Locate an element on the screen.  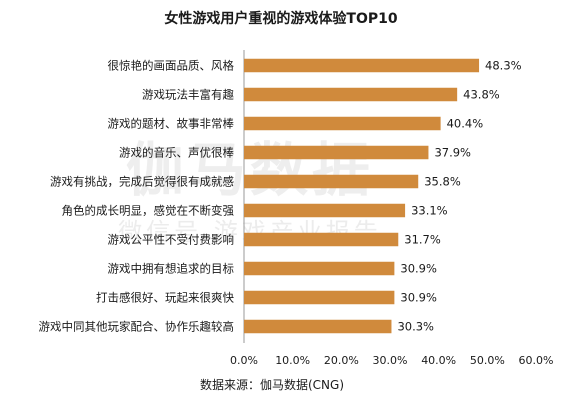
category-label: 游戏公平性不受付费影响 is located at coordinates (171, 240).